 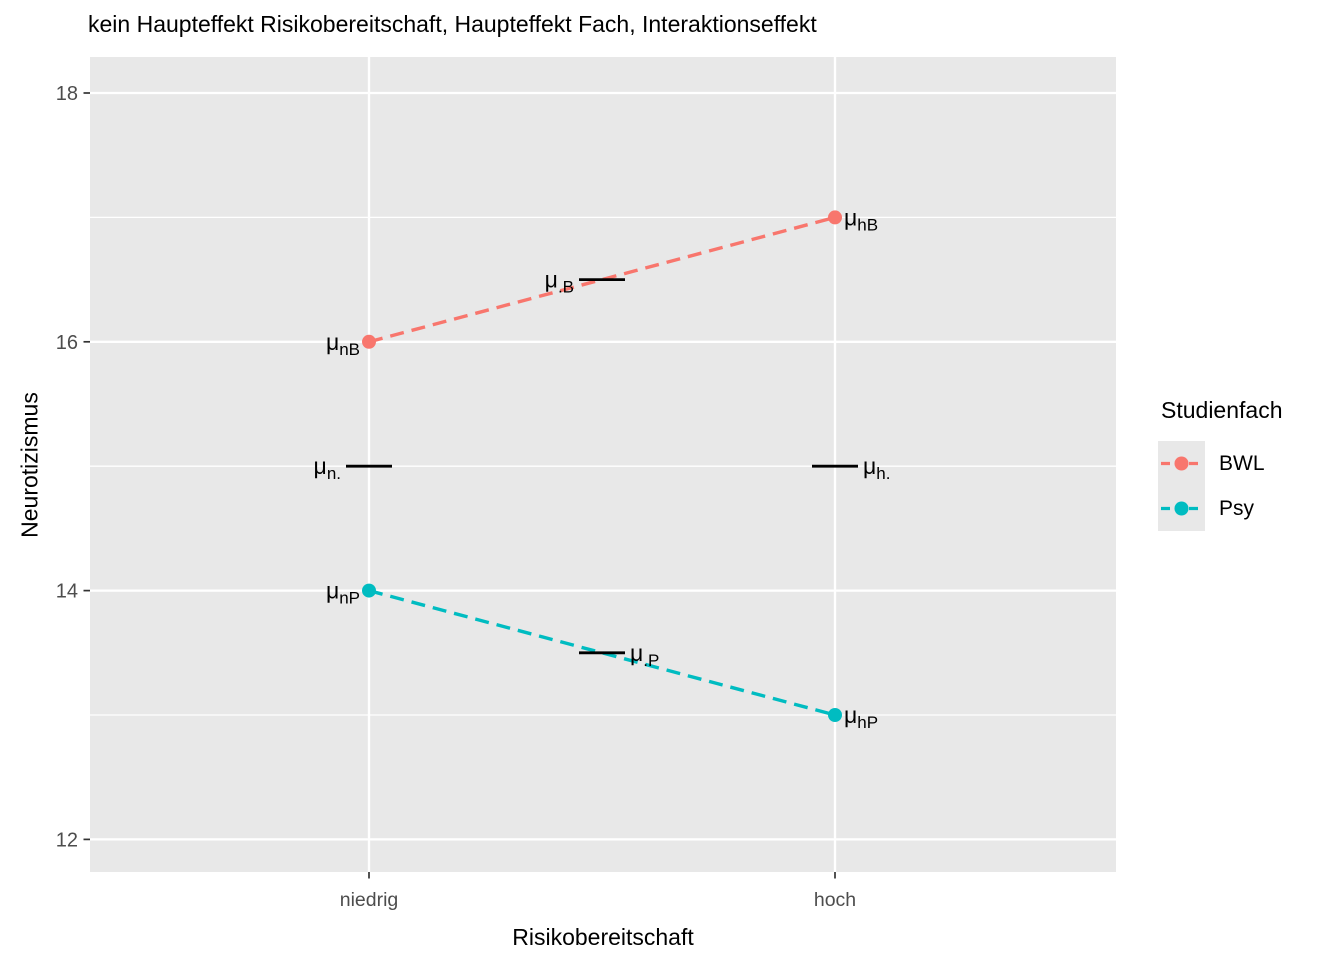 I want to click on legend-glyph-bwl-icon, so click(x=1181, y=463).